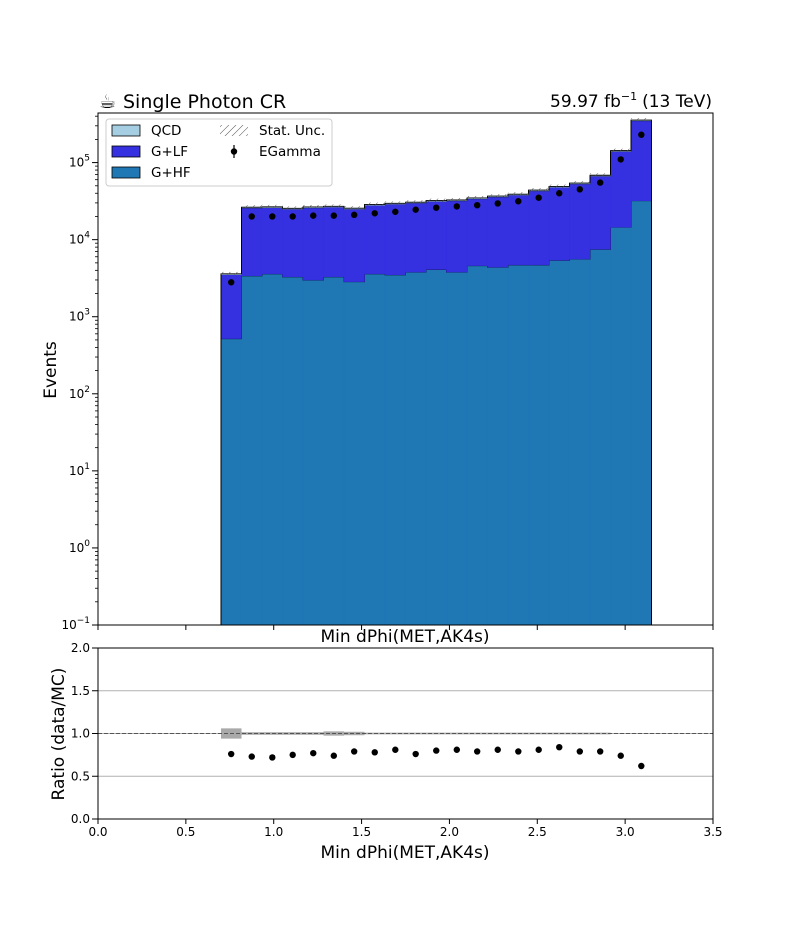 This screenshot has width=792, height=936. What do you see at coordinates (79, 239) in the screenshot?
I see `y-tick-label-5: 10⁴` at bounding box center [79, 239].